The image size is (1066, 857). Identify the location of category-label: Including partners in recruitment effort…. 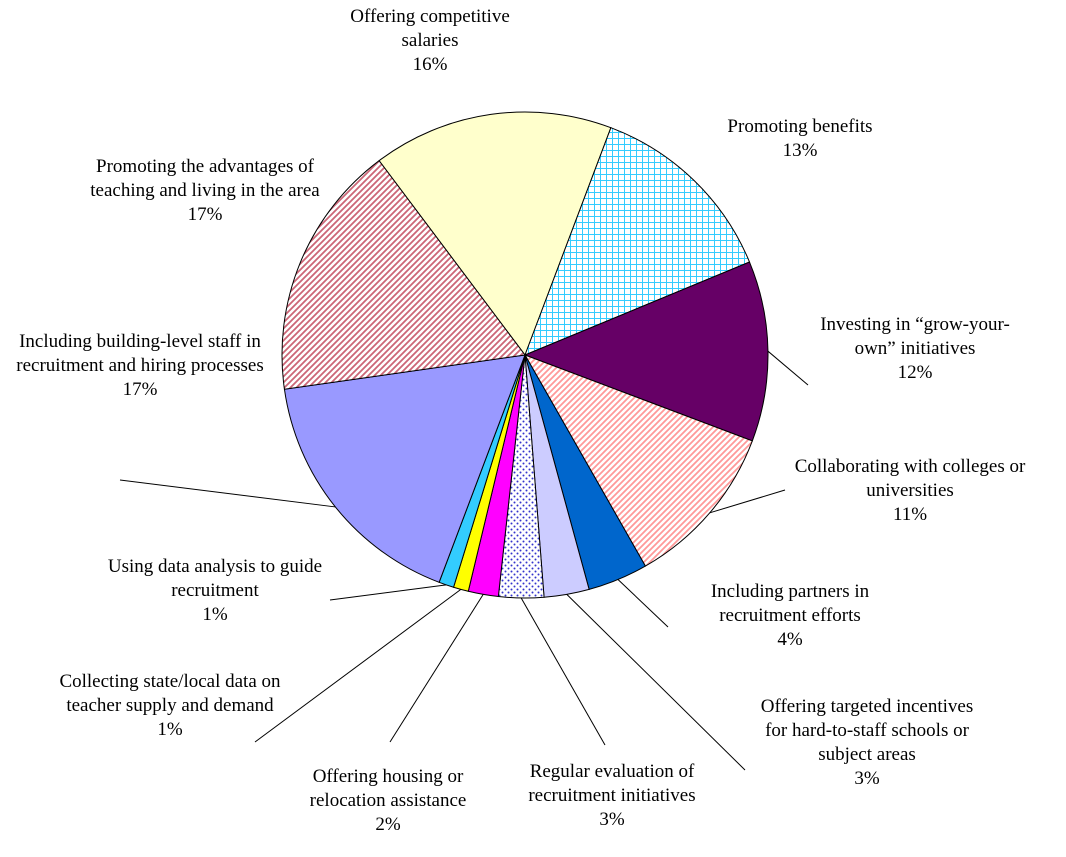
(790, 603).